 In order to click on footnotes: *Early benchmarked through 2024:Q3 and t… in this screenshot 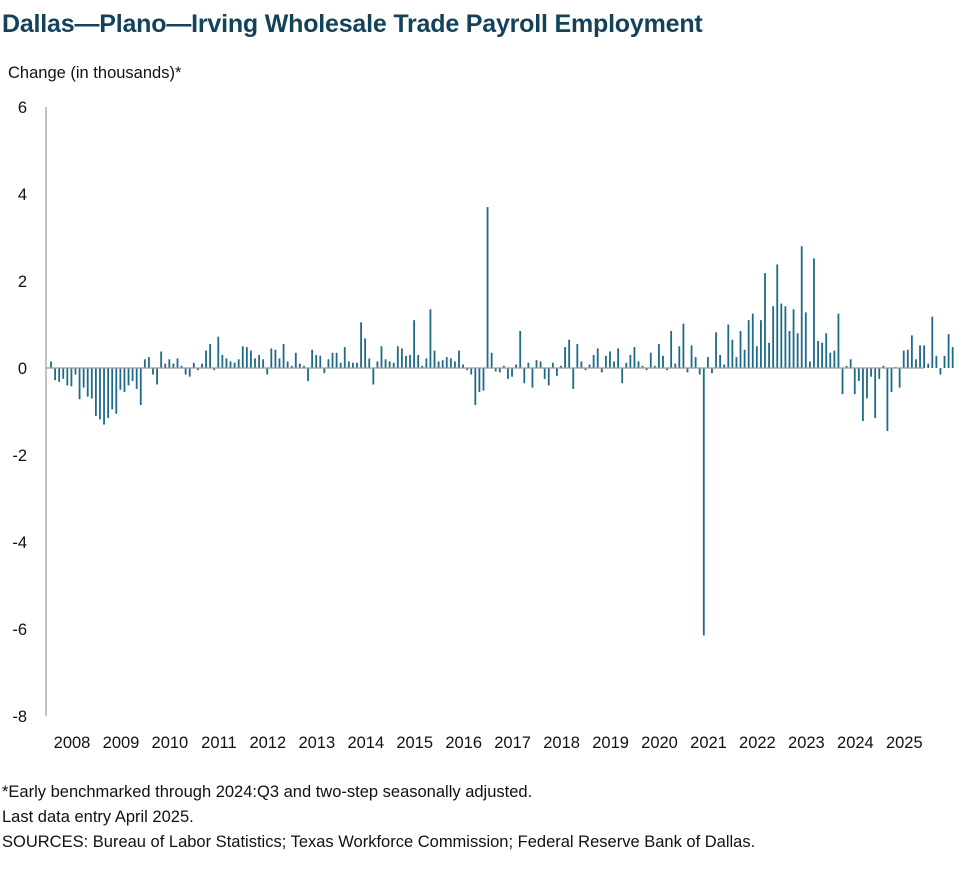, I will do `click(378, 817)`.